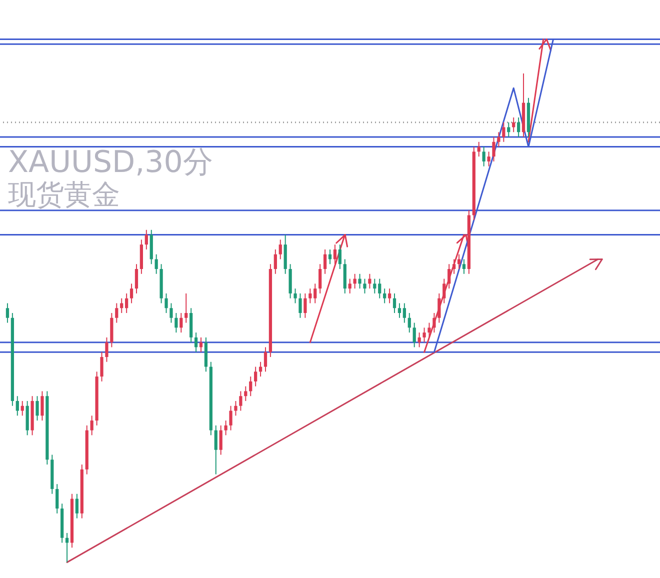 This screenshot has width=660, height=578. Describe the element at coordinates (64, 194) in the screenshot. I see `text: 现货黄金` at that location.